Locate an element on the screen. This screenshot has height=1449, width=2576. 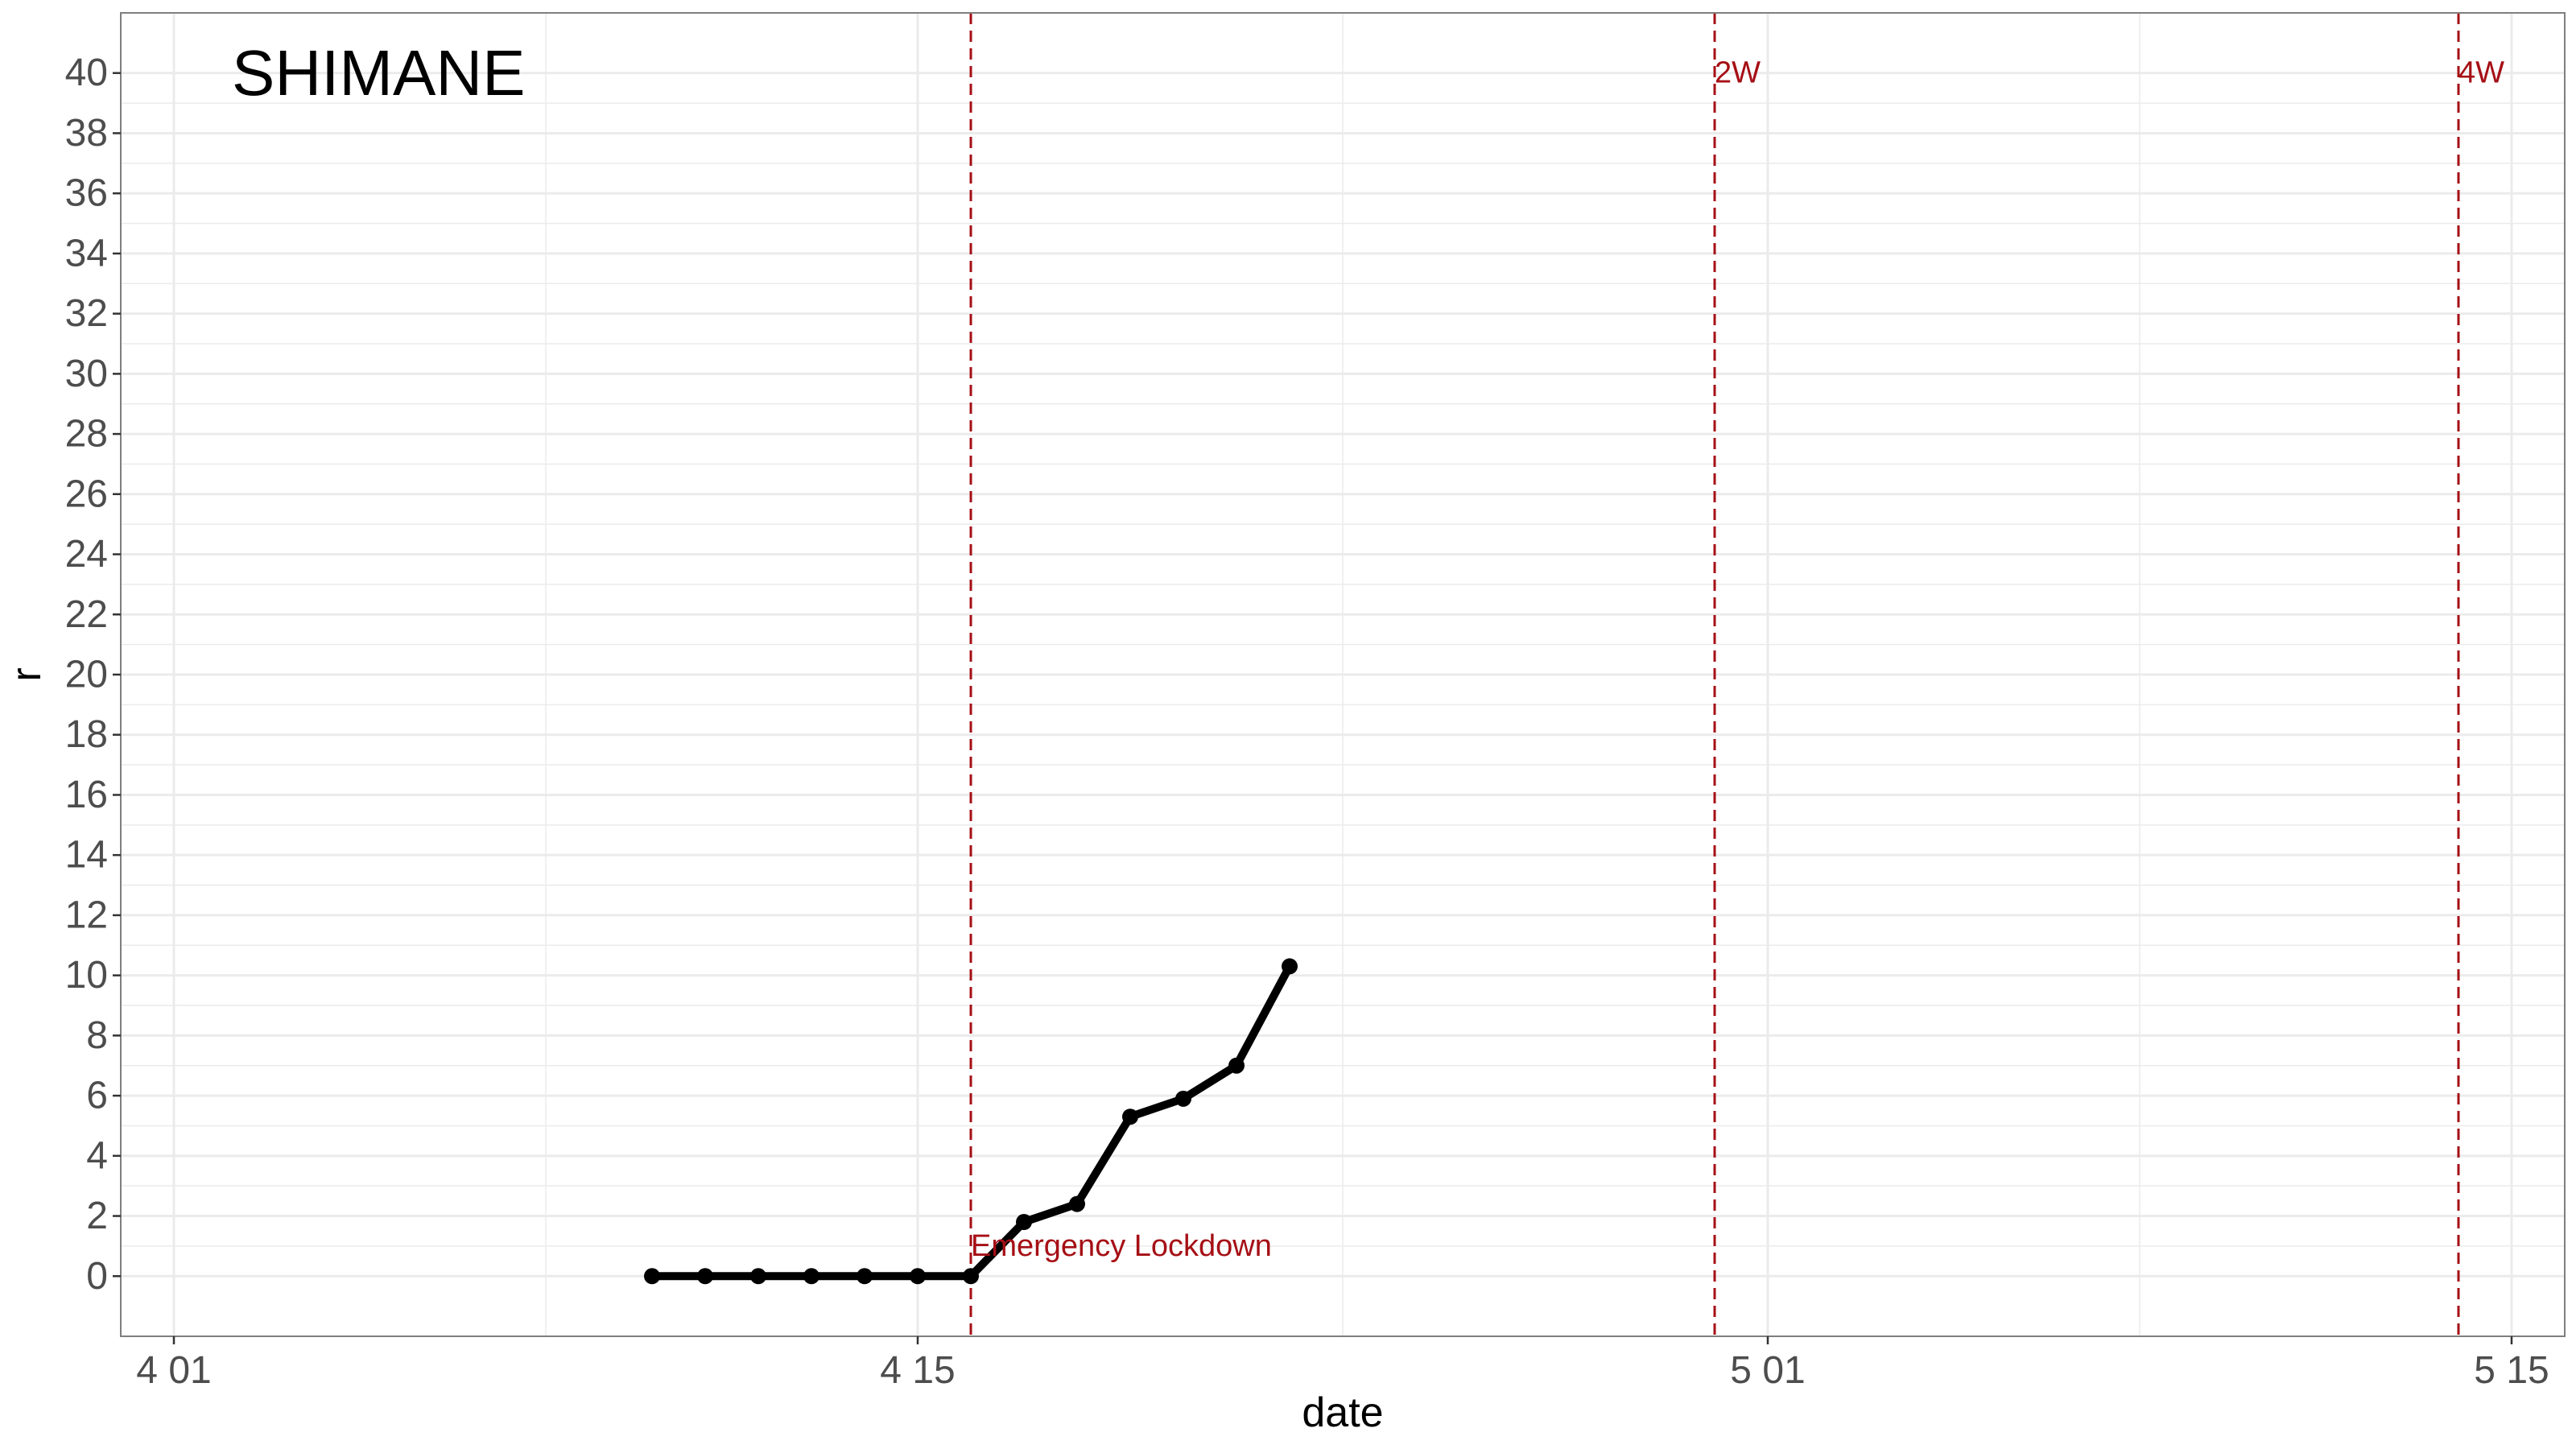
y-tick-label: 40 is located at coordinates (86, 73).